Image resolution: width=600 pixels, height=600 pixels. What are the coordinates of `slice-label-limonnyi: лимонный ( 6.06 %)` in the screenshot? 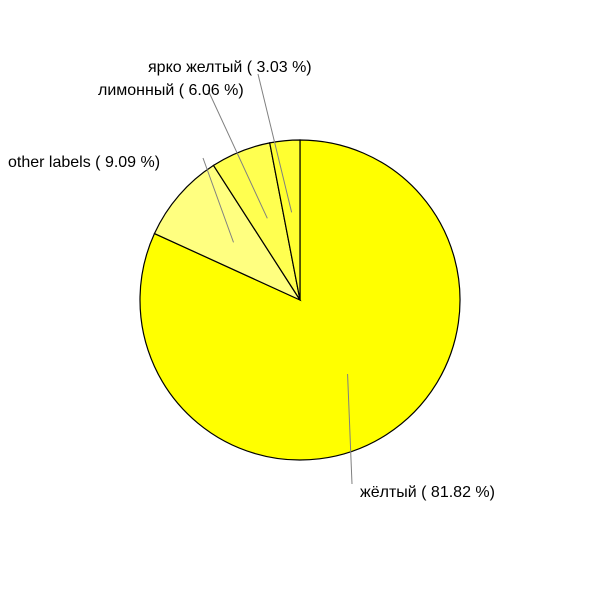 It's located at (171, 90).